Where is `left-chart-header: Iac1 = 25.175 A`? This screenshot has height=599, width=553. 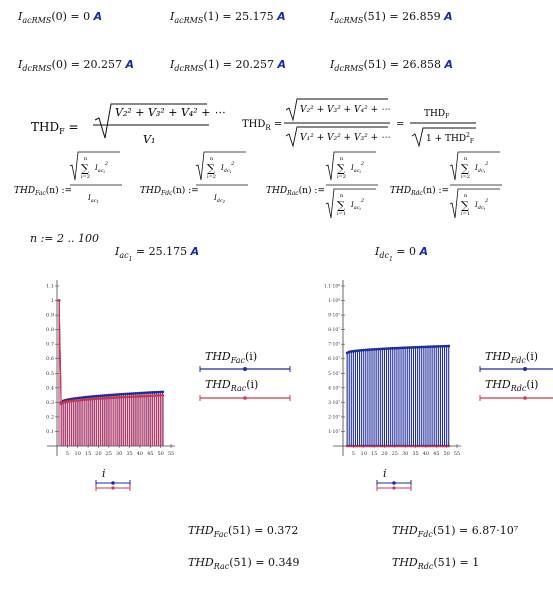 left-chart-header: Iac1 = 25.175 A is located at coordinates (157, 254).